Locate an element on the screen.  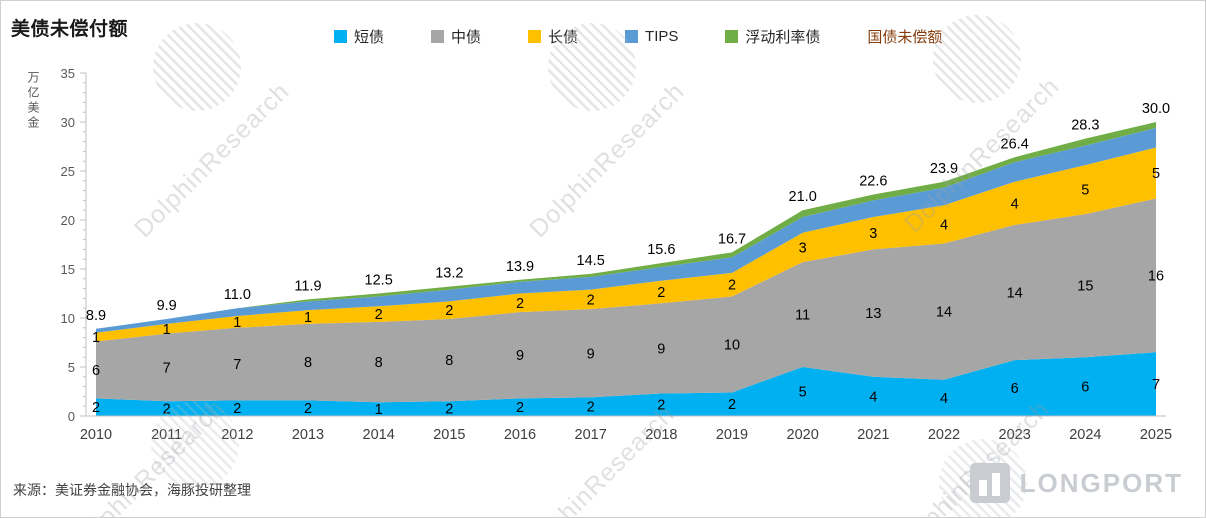
y-tick-label: 15 is located at coordinates (68, 269).